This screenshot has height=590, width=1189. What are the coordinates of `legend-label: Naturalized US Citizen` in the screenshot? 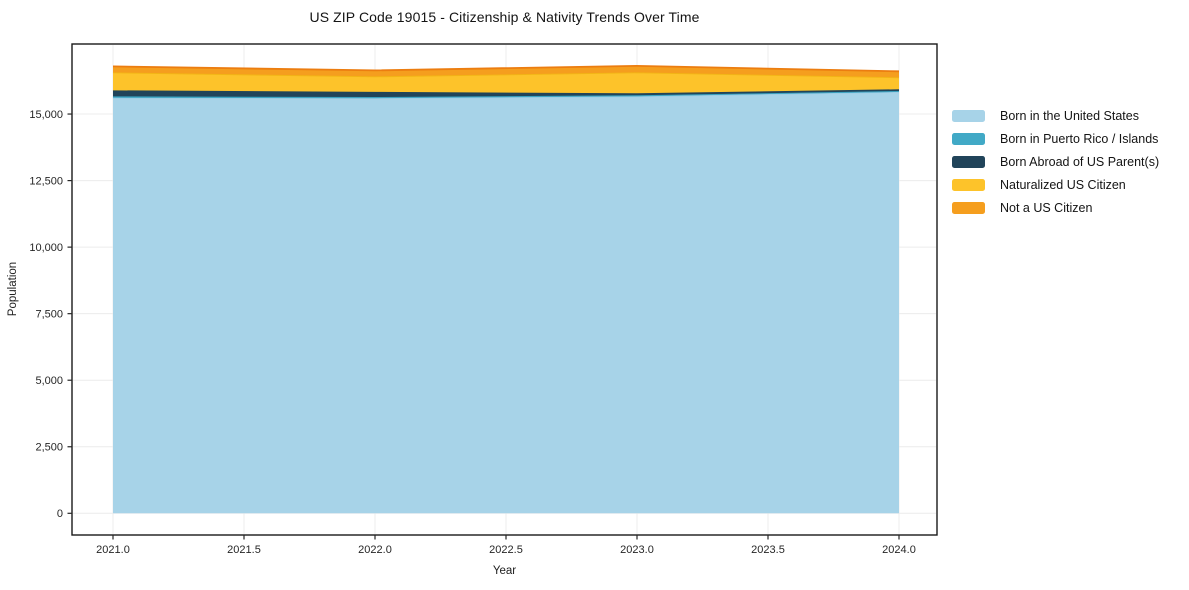 It's located at (1063, 184).